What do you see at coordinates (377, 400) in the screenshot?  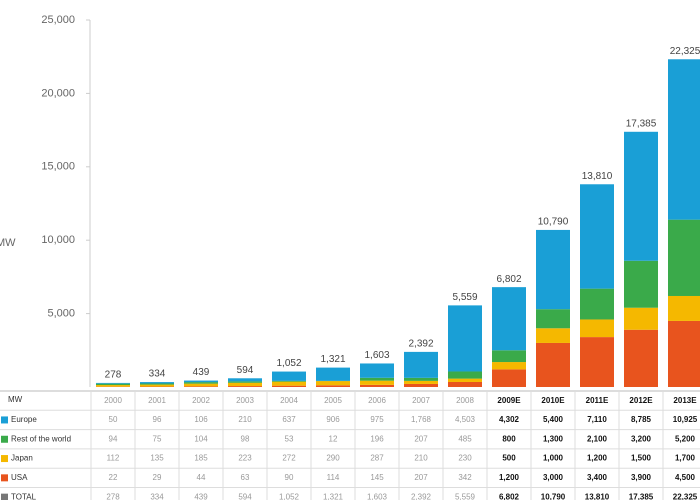 I see `column-header: 2006` at bounding box center [377, 400].